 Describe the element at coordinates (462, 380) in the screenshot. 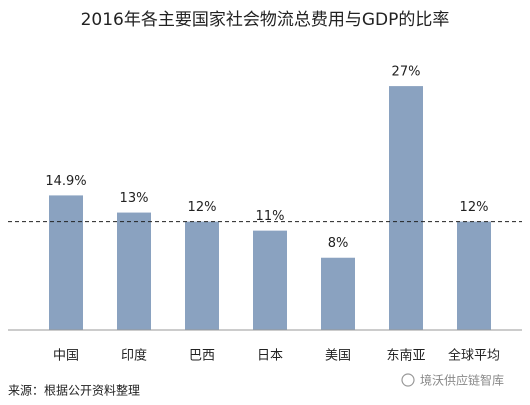

I see `watermark: 境沃供应链智库` at that location.